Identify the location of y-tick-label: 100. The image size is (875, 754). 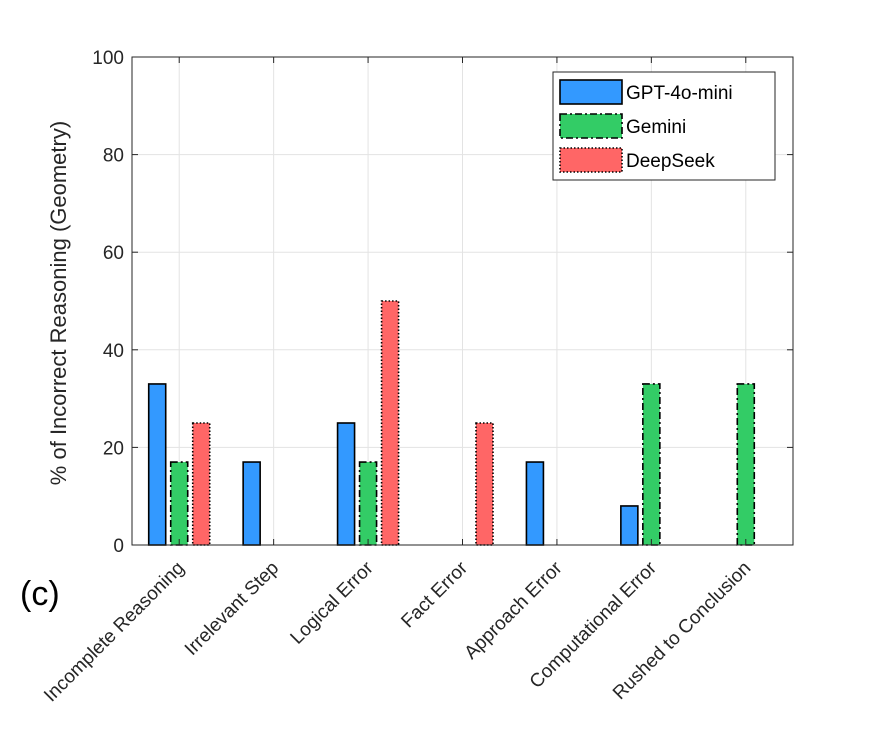
(108, 58).